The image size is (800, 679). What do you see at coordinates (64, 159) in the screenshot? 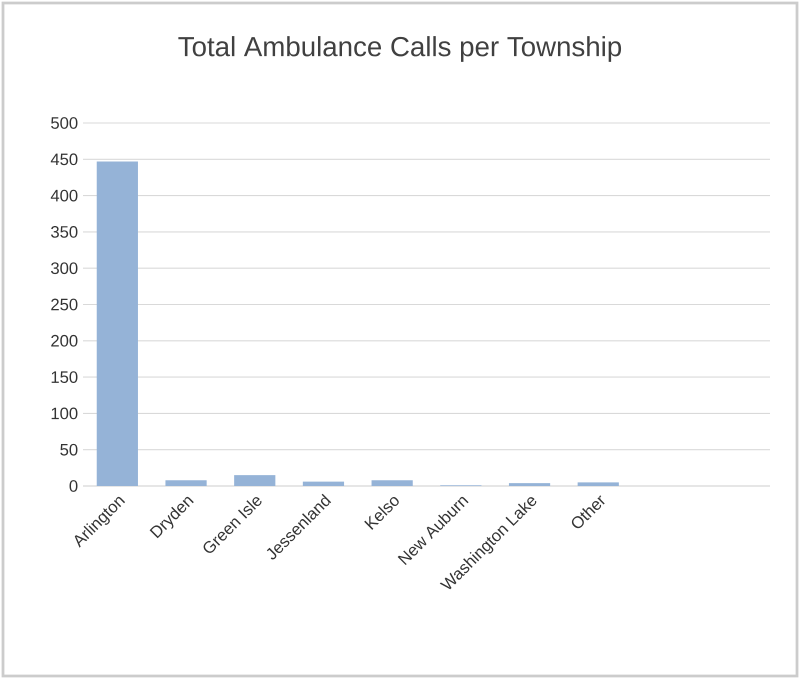
I see `y-tick-label: 450` at bounding box center [64, 159].